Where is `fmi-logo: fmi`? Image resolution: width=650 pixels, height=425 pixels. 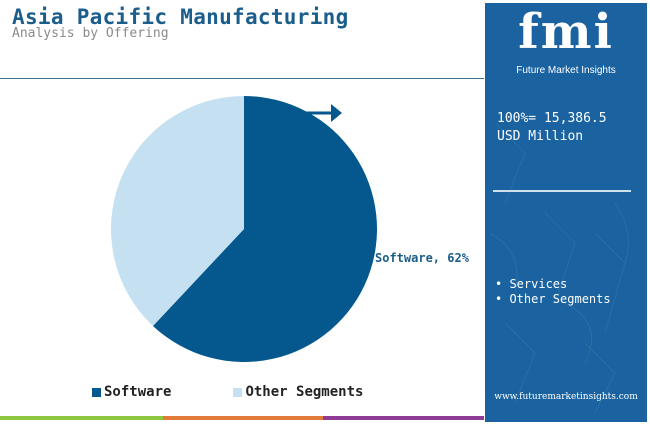
fmi-logo: fmi is located at coordinates (566, 32).